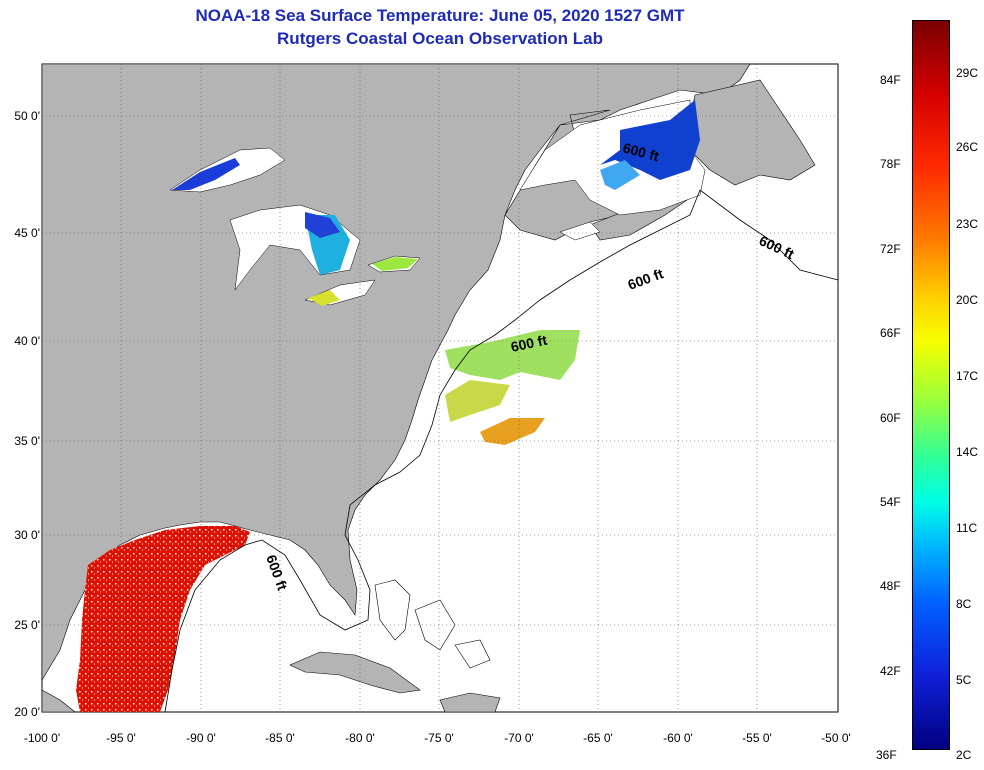 This screenshot has height=770, width=984. I want to click on colorbar-label-f: 42F, so click(890, 671).